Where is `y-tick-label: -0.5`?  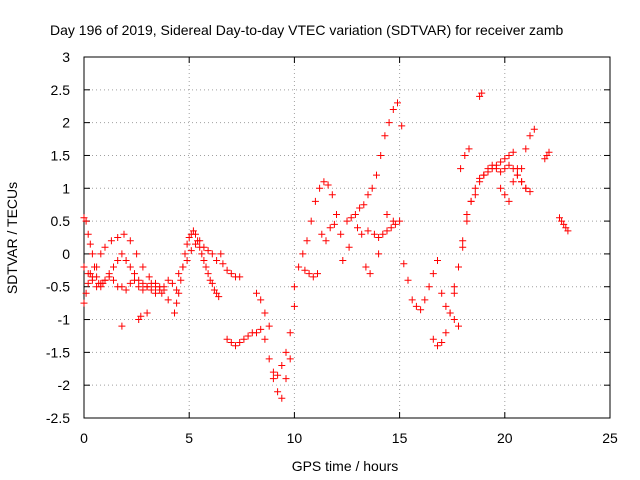
y-tick-label: -0.5 is located at coordinates (58, 287).